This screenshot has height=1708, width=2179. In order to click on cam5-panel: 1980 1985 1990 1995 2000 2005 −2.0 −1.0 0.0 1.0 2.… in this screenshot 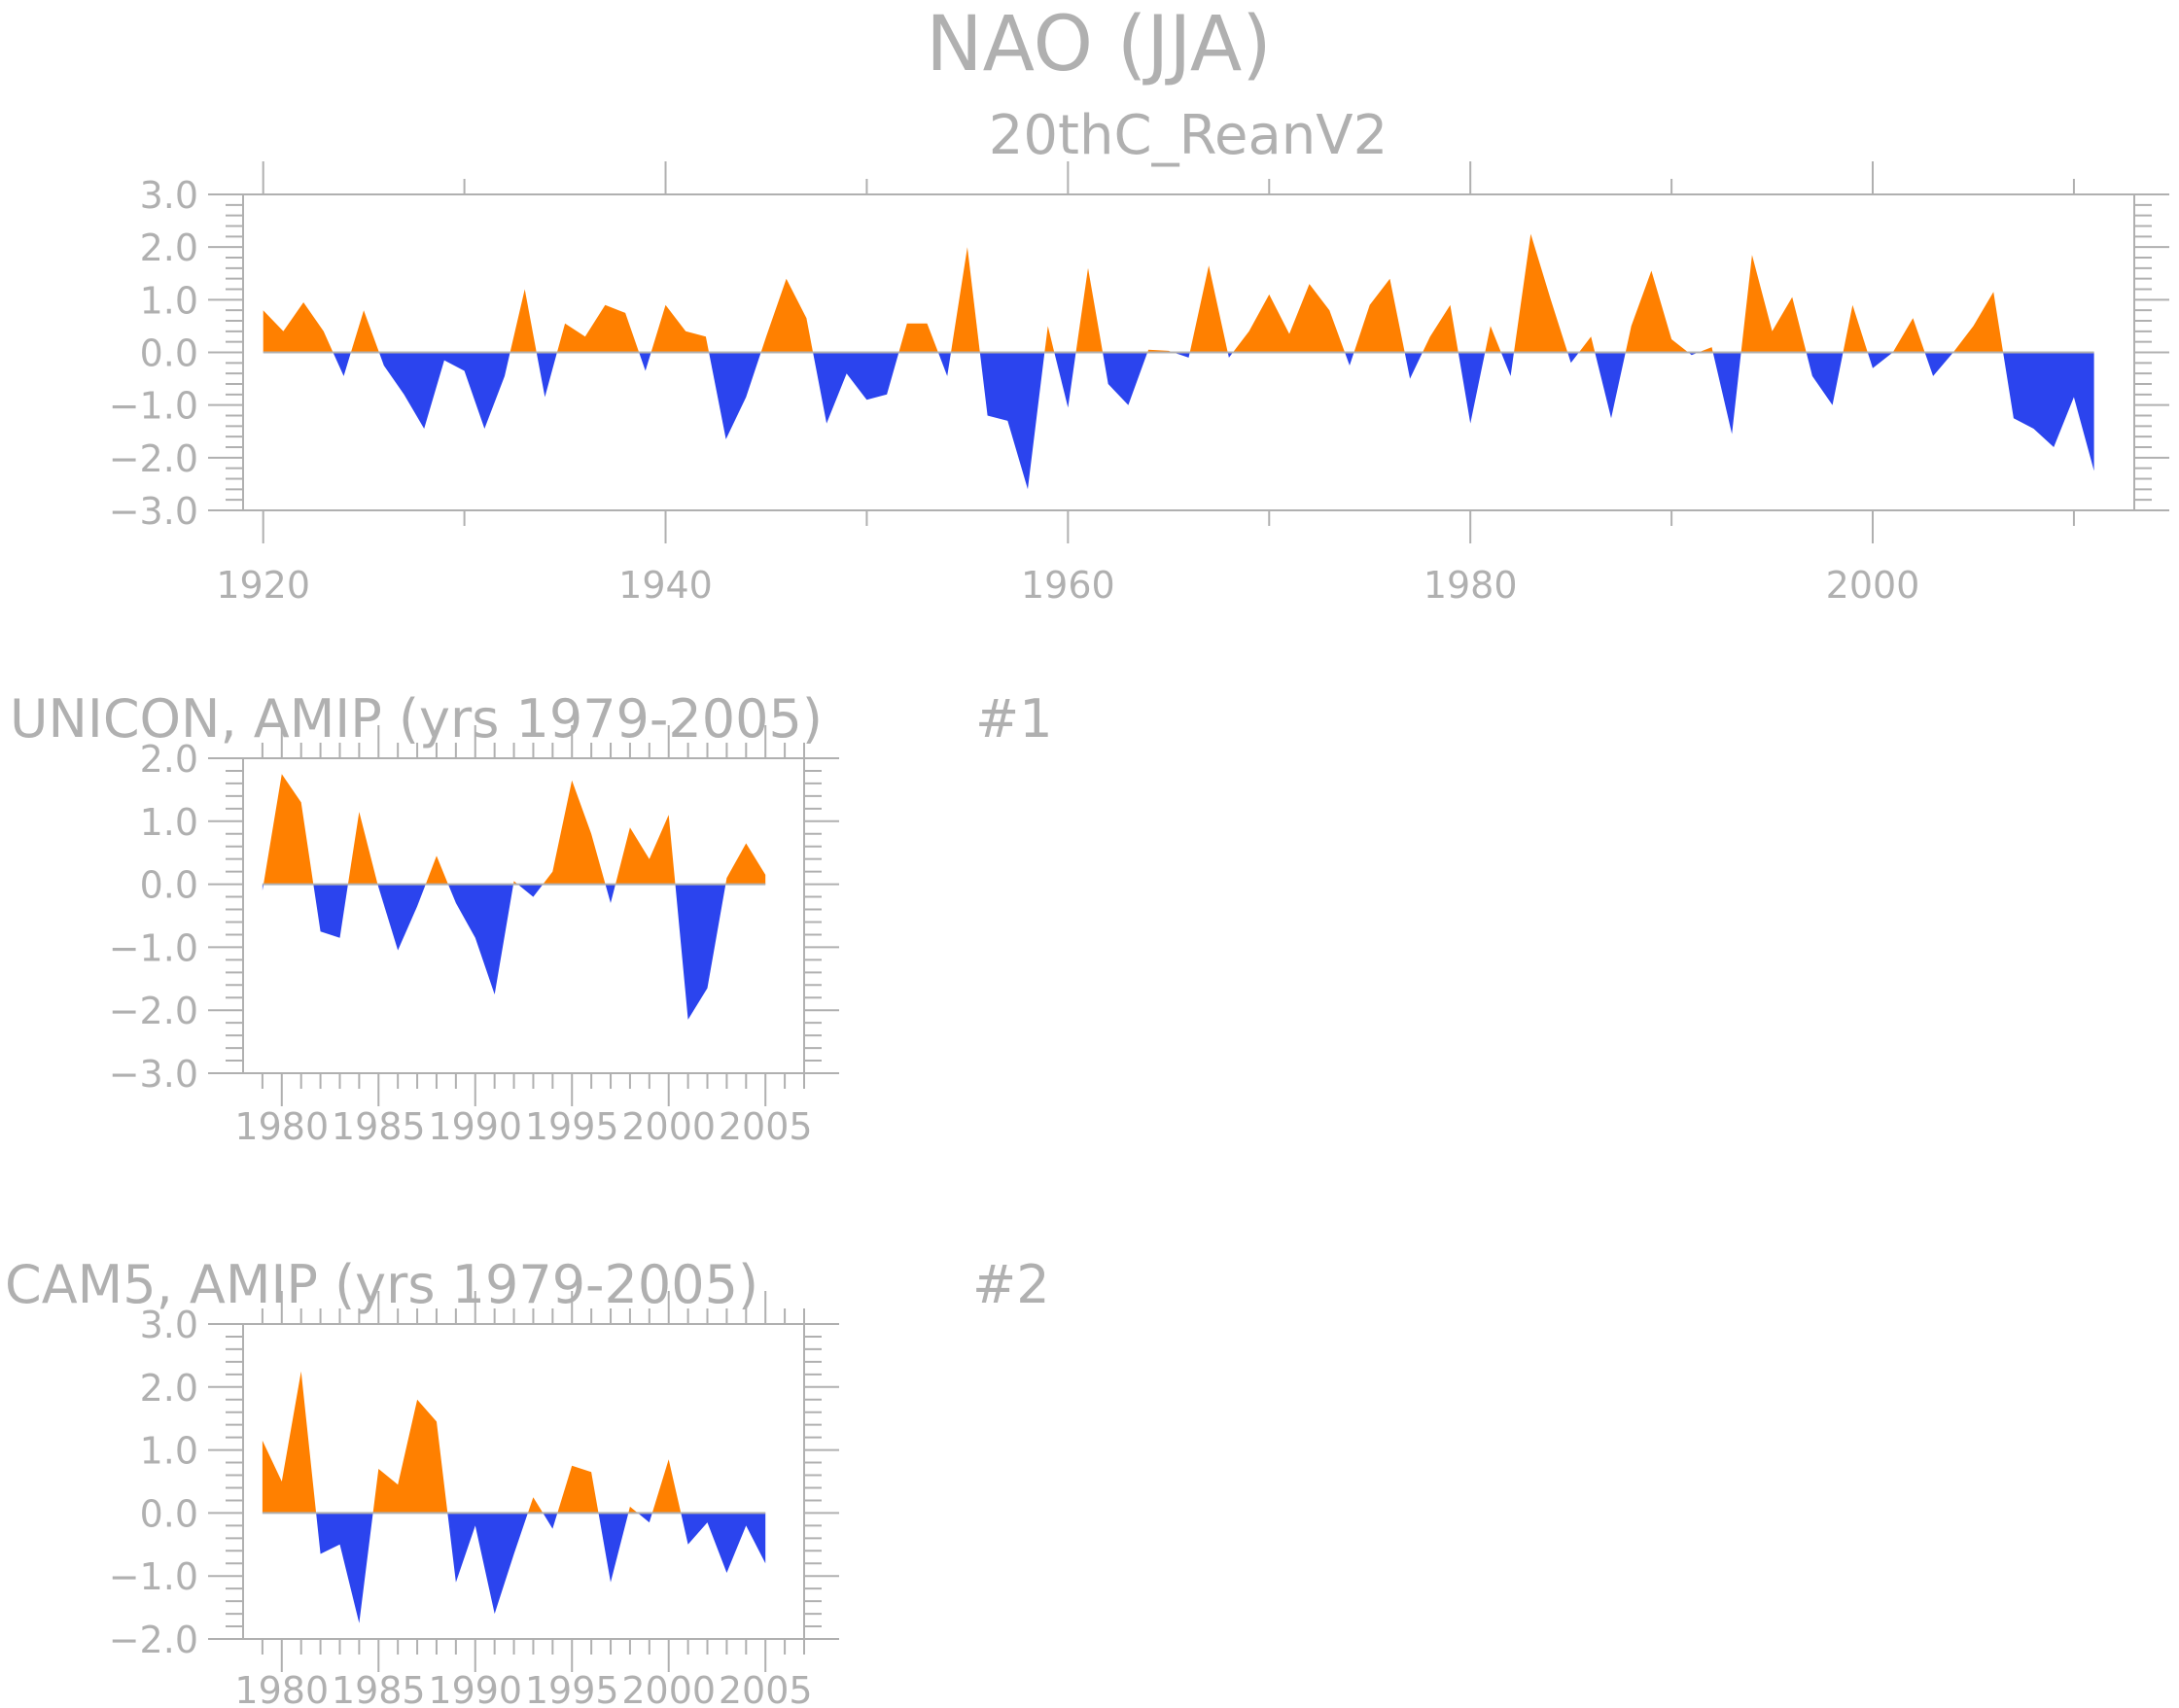, I will do `click(474, 1500)`.